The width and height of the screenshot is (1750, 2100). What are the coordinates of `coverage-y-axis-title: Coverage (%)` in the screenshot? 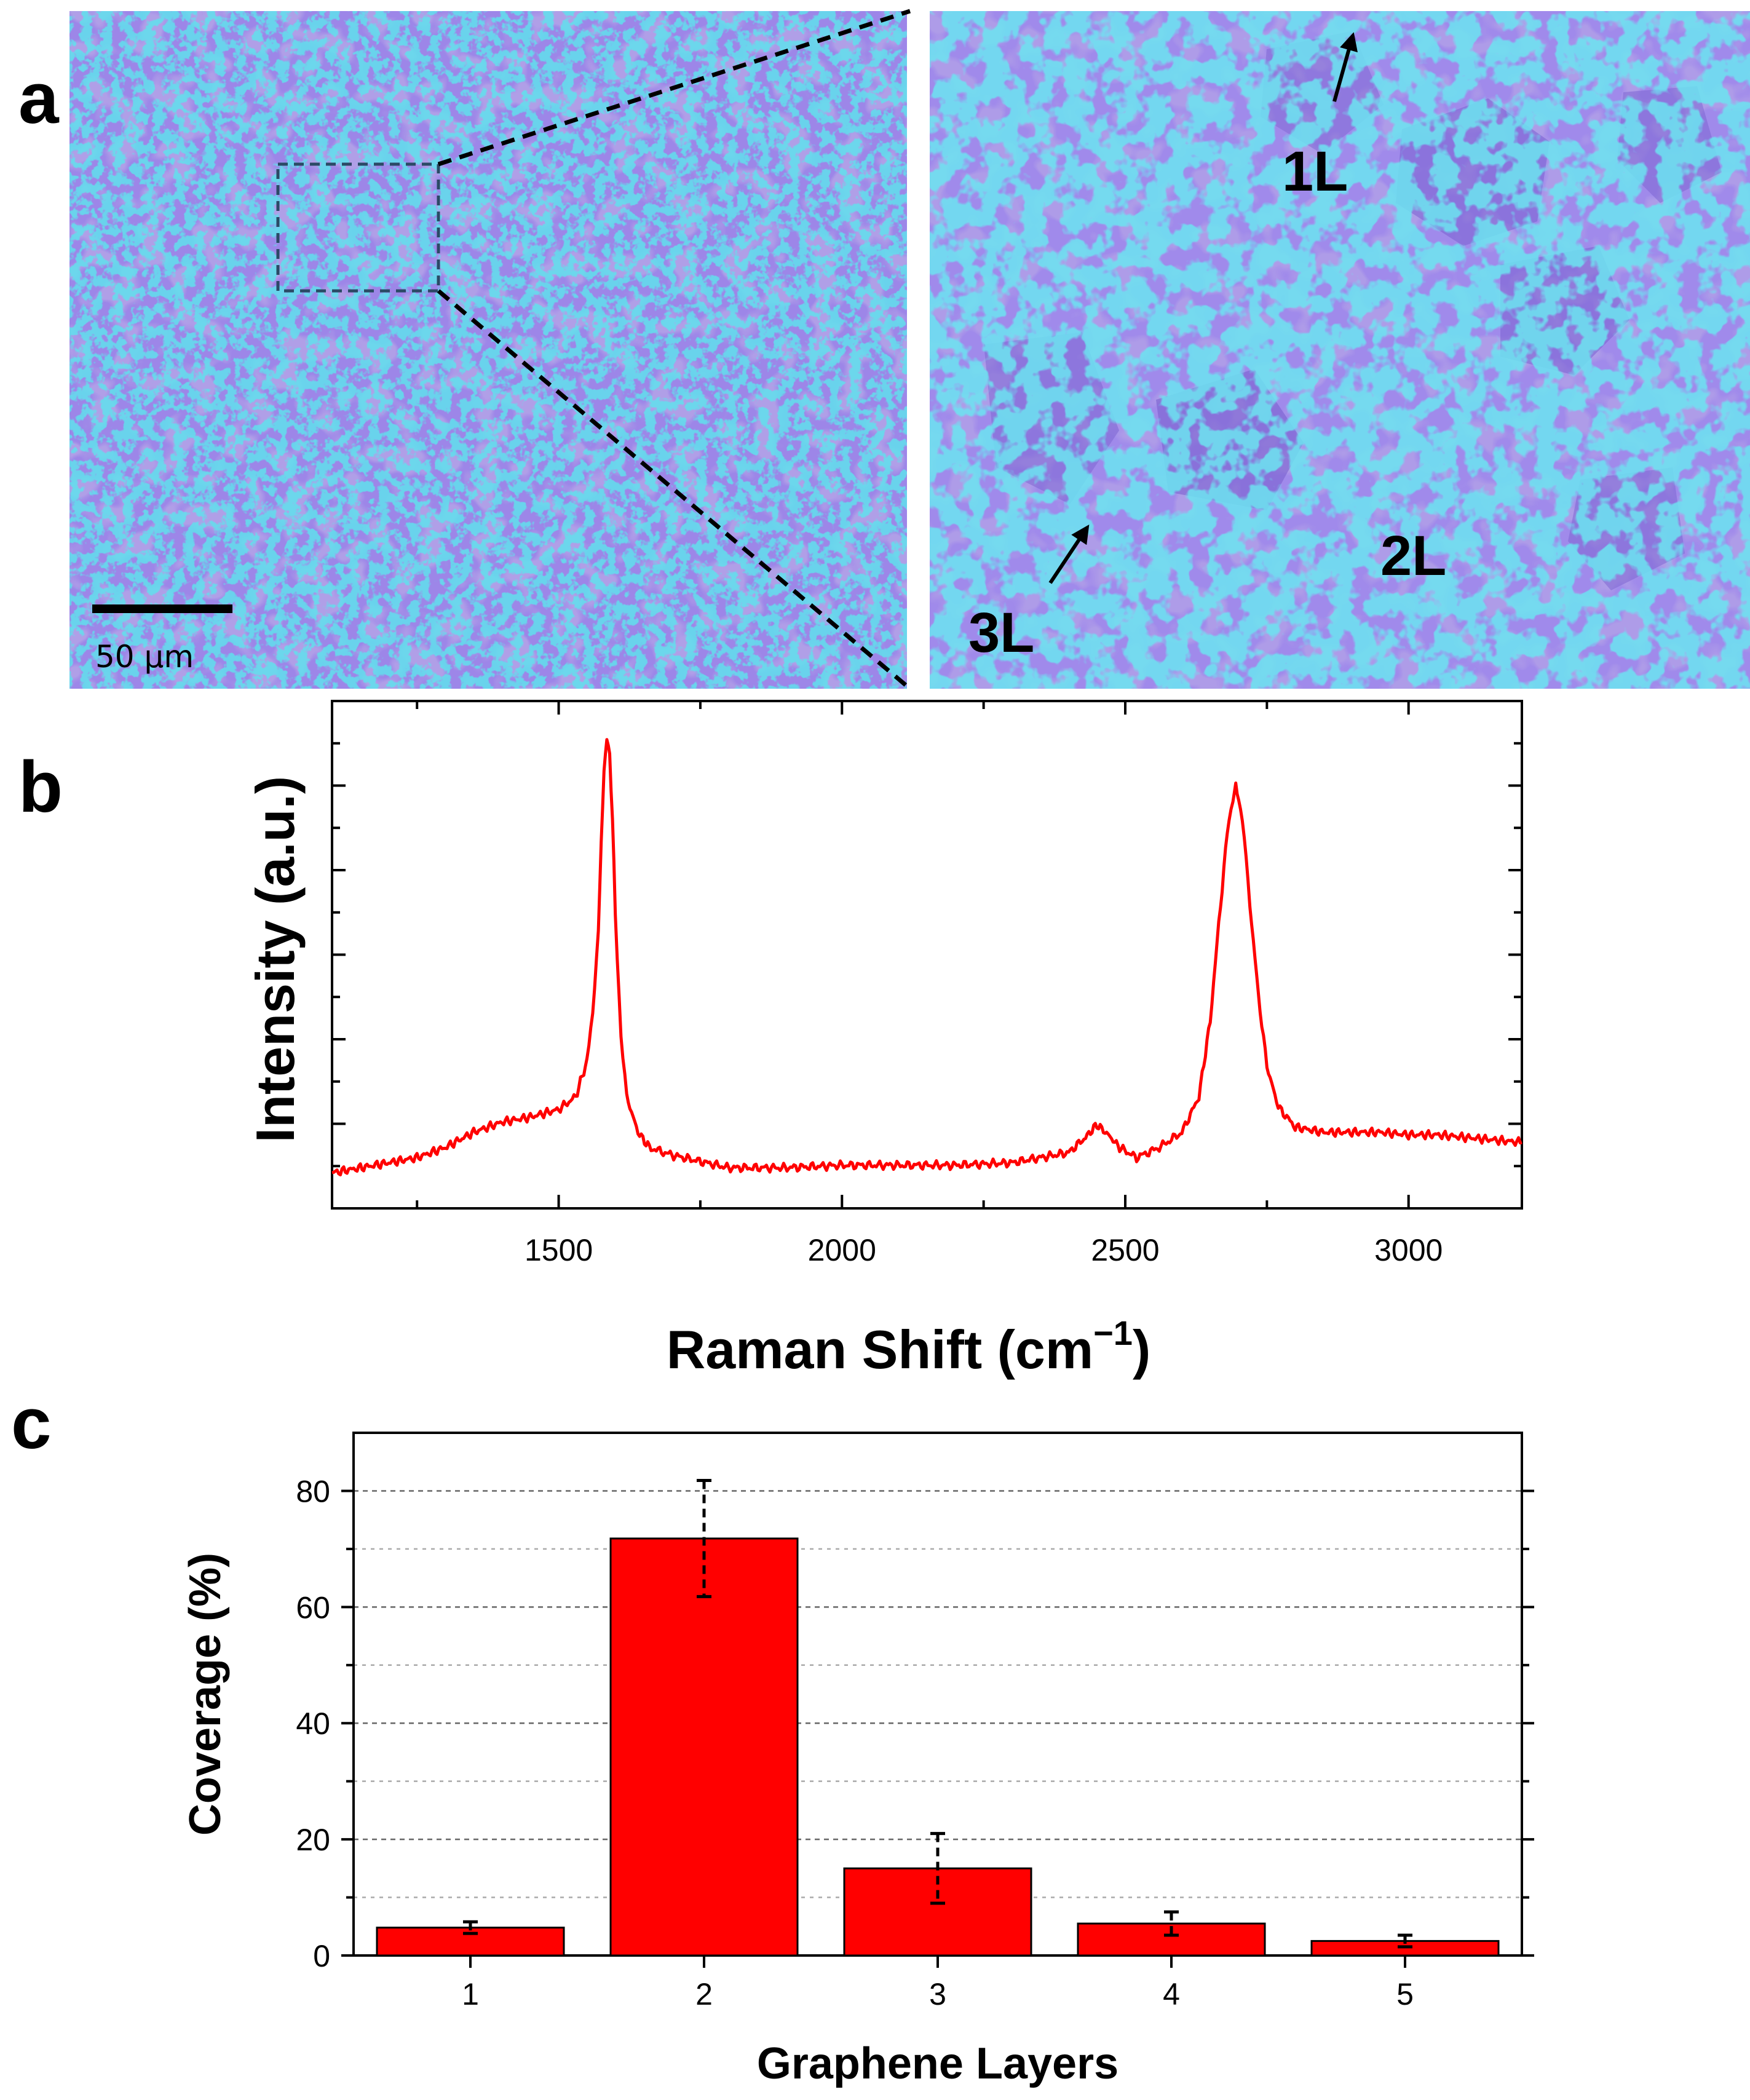 It's located at (205, 1695).